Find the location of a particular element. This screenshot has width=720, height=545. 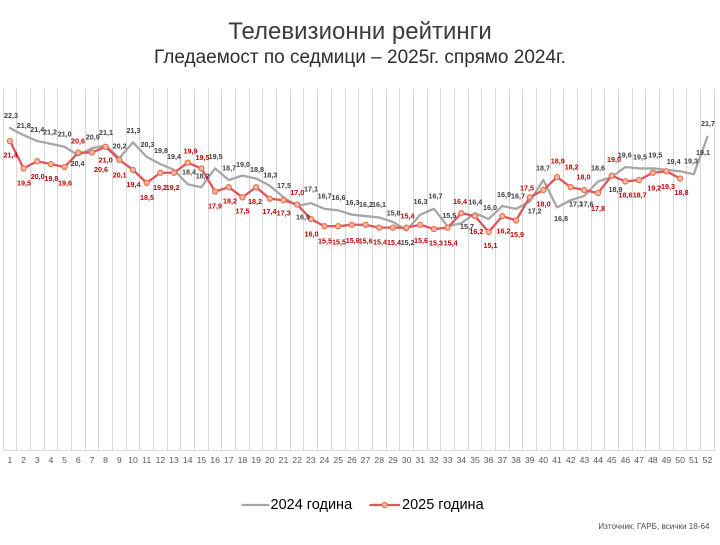

svg-text: 22 is located at coordinates (297, 460).